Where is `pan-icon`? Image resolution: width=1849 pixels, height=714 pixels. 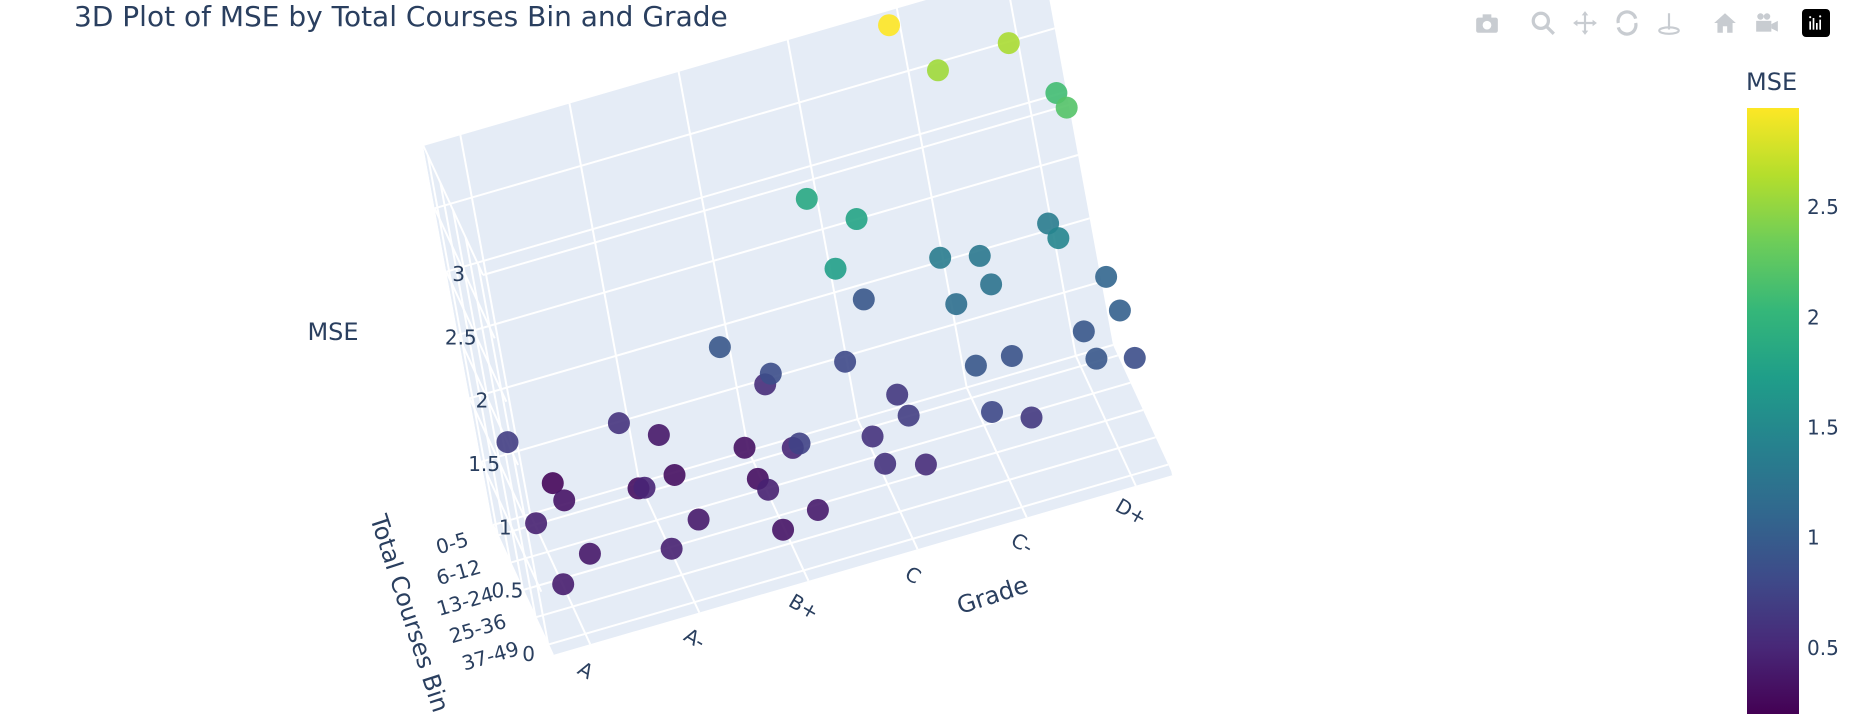 pan-icon is located at coordinates (1585, 23).